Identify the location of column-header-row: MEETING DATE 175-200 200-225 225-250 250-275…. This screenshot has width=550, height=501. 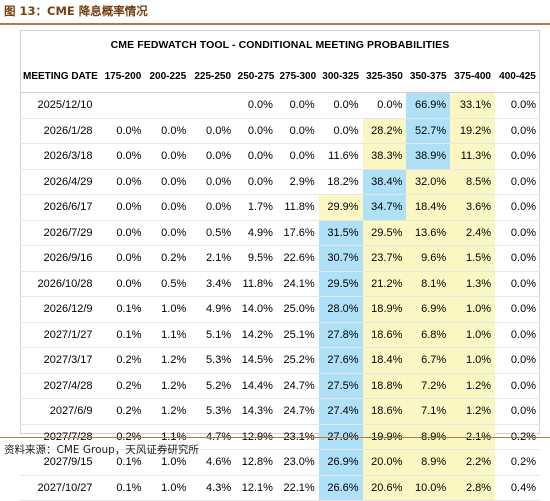
(280, 76).